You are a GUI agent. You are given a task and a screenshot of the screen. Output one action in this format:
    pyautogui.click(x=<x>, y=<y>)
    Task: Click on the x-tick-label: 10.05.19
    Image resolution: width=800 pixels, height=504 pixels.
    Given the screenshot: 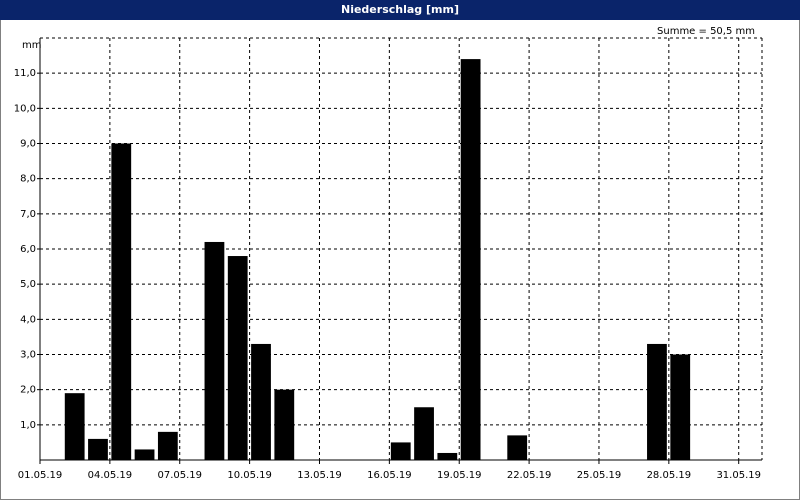 What is the action you would take?
    pyautogui.click(x=249, y=475)
    